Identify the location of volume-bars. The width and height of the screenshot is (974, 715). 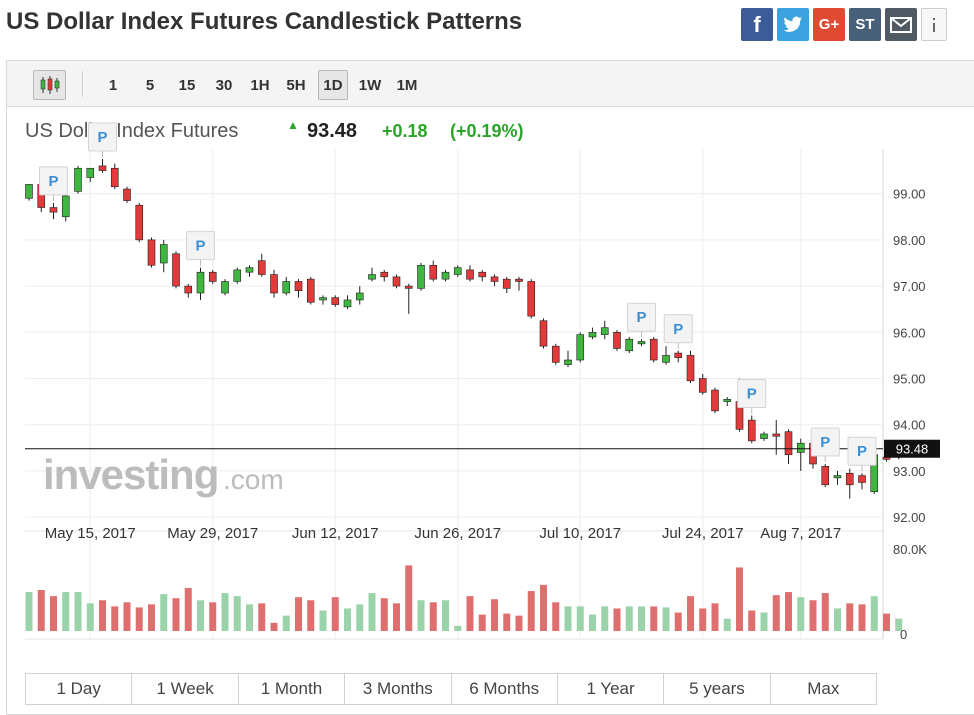
(464, 598).